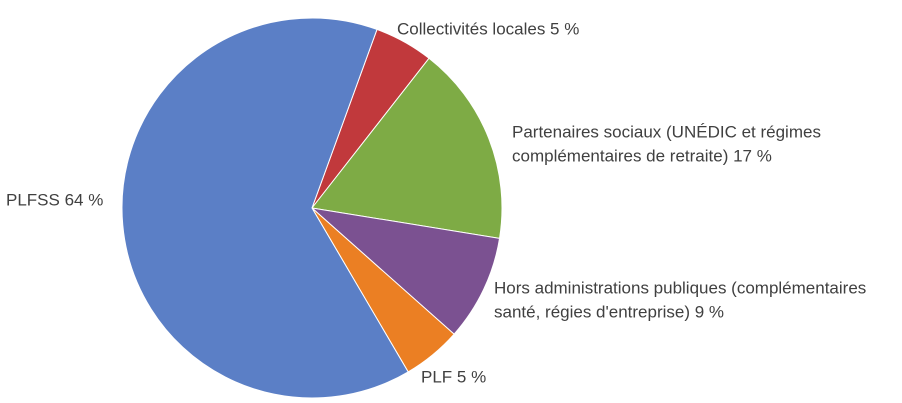  I want to click on slice-label: PLF 5 %, so click(453, 376).